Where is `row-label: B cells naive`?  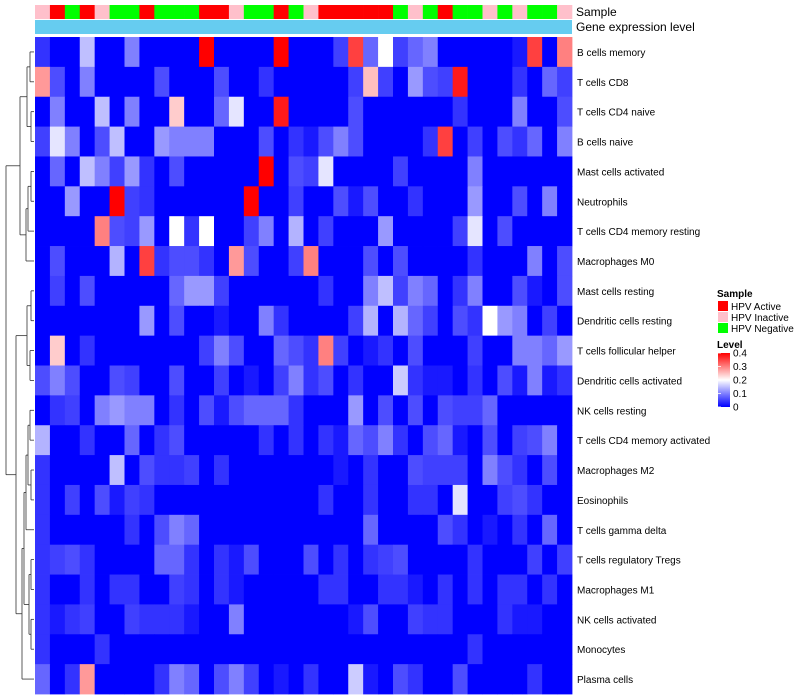 row-label: B cells naive is located at coordinates (605, 143).